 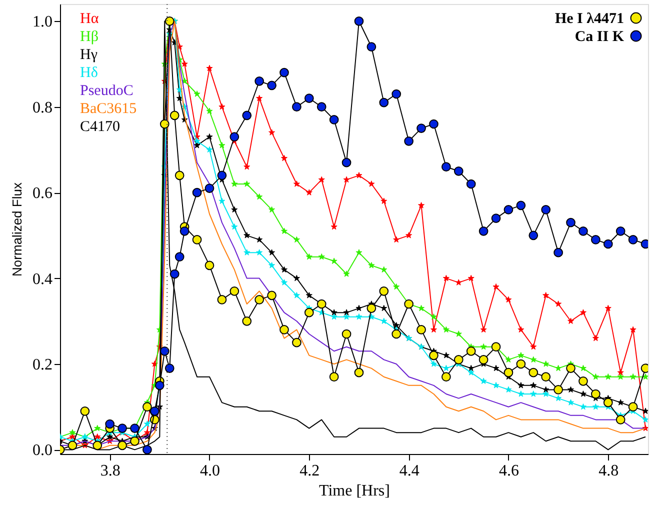 What do you see at coordinates (89, 19) in the screenshot?
I see `text: Hα` at bounding box center [89, 19].